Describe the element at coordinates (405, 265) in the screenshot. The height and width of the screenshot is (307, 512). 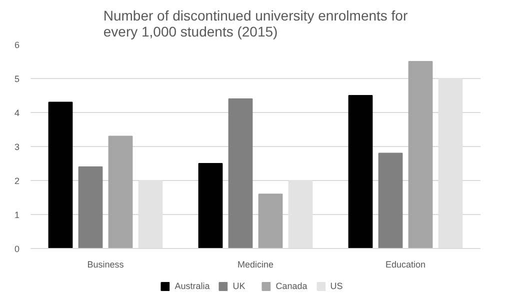
I see `x-tick-label: Education` at that location.